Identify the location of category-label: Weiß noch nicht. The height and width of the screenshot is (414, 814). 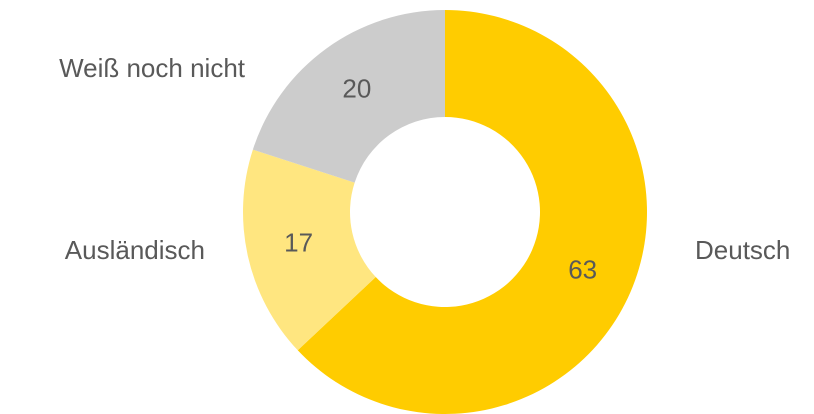
(152, 68).